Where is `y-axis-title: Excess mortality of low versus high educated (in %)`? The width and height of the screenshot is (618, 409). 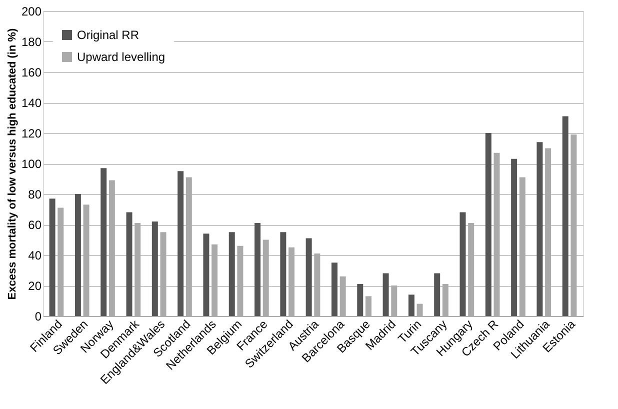
y-axis-title: Excess mortality of low versus high educated (in %) is located at coordinates (12, 164).